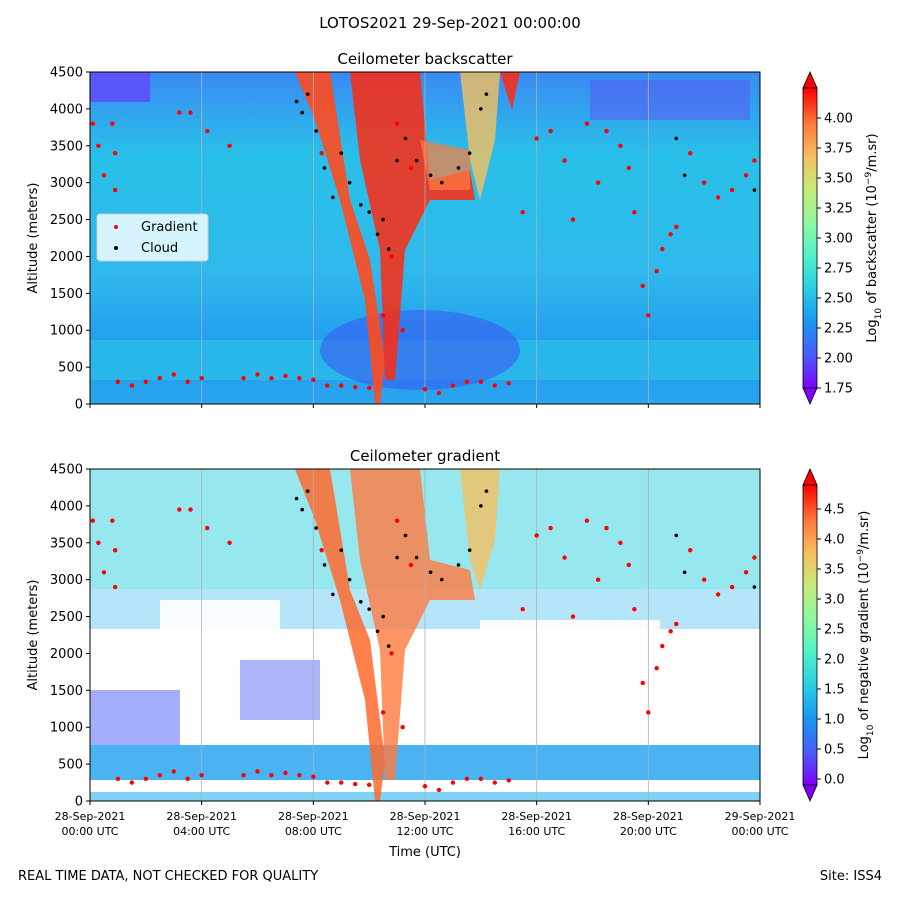 The height and width of the screenshot is (900, 900). I want to click on colorbar-tick-label: 2.25, so click(838, 329).